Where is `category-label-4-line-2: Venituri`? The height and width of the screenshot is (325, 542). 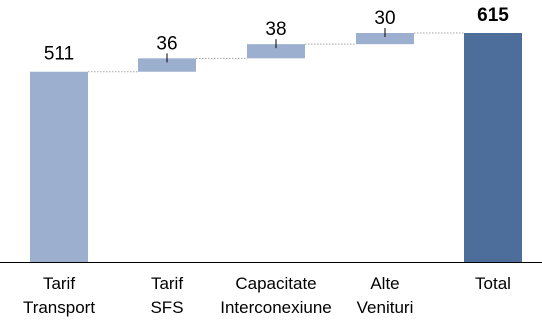
category-label-4-line-2: Venituri is located at coordinates (385, 307).